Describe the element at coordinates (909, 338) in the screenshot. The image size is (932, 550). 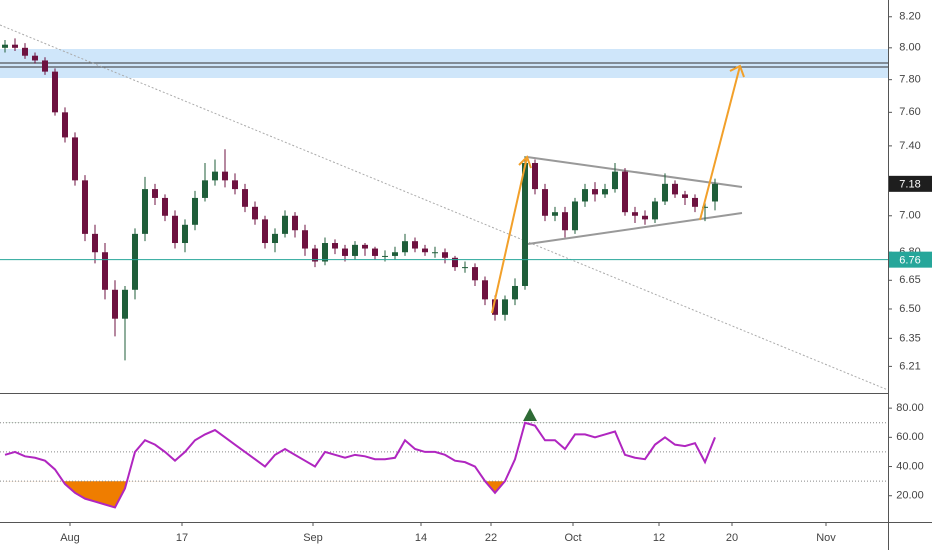
I see `y-tick-label: 6.35` at that location.